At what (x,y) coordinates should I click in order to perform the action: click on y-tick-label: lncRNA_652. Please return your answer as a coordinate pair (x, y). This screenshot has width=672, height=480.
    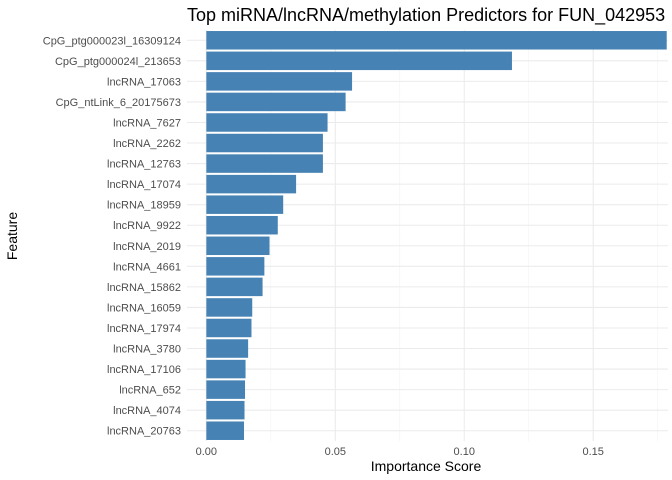
    Looking at the image, I should click on (150, 391).